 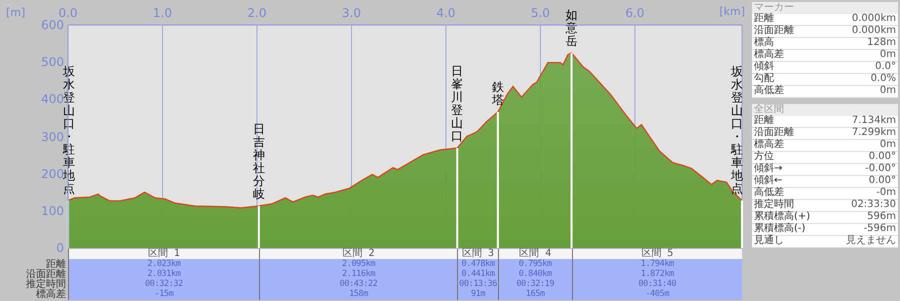 I want to click on x-tick-label: 3.0, so click(x=351, y=13).